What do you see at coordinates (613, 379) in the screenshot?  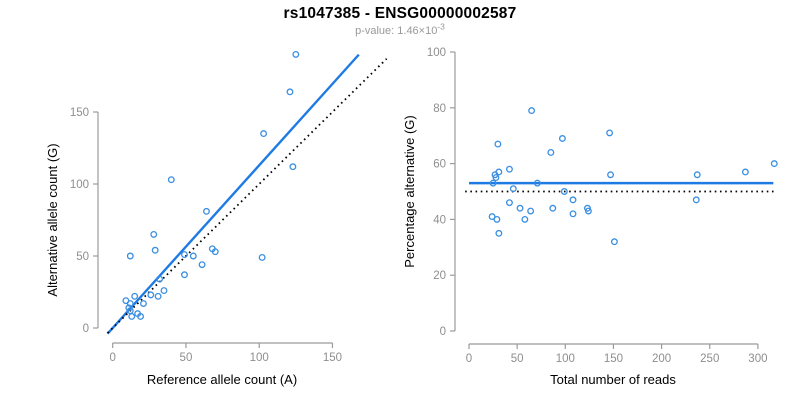 I see `x-axis-title: Total number of reads` at bounding box center [613, 379].